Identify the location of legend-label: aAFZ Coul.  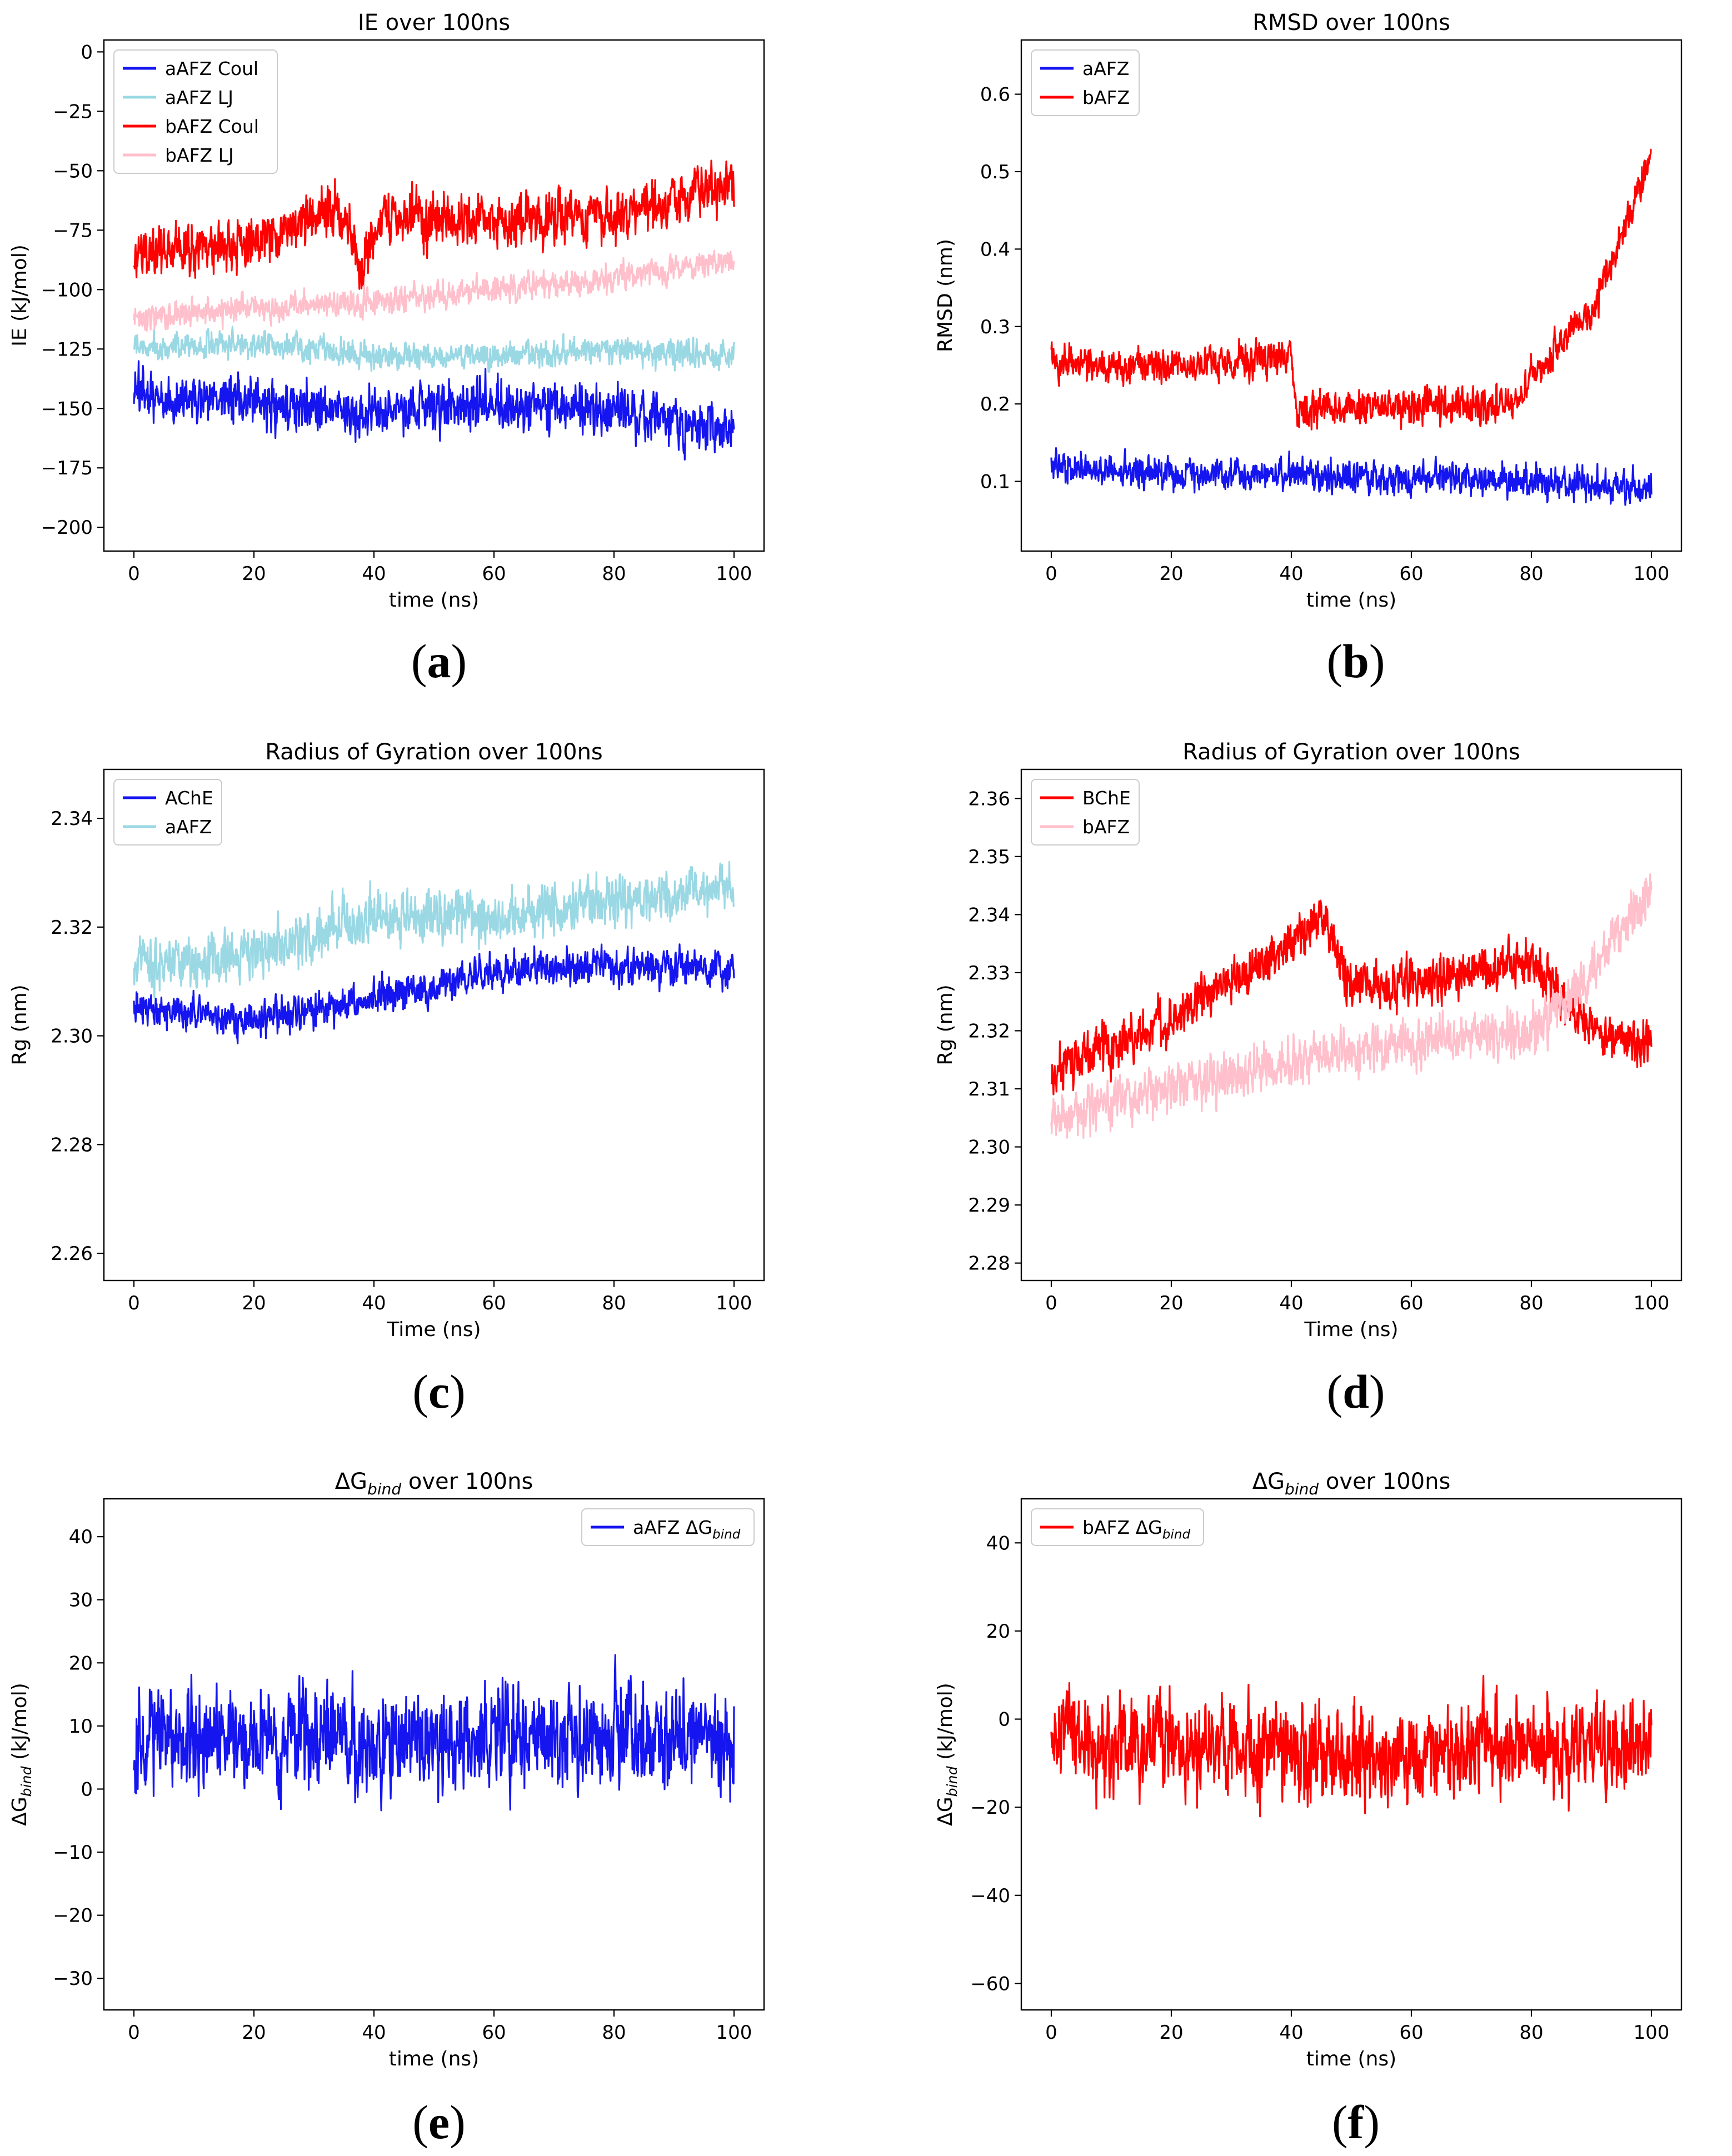
(211, 68).